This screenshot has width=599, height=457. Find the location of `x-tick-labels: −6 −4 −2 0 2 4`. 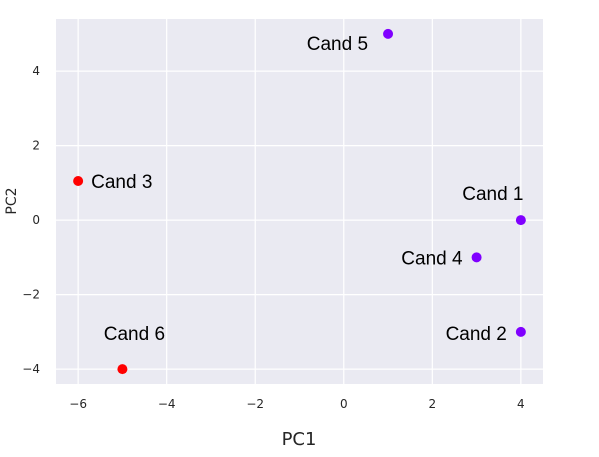

x-tick-labels: −6 −4 −2 0 2 4 is located at coordinates (296, 404).